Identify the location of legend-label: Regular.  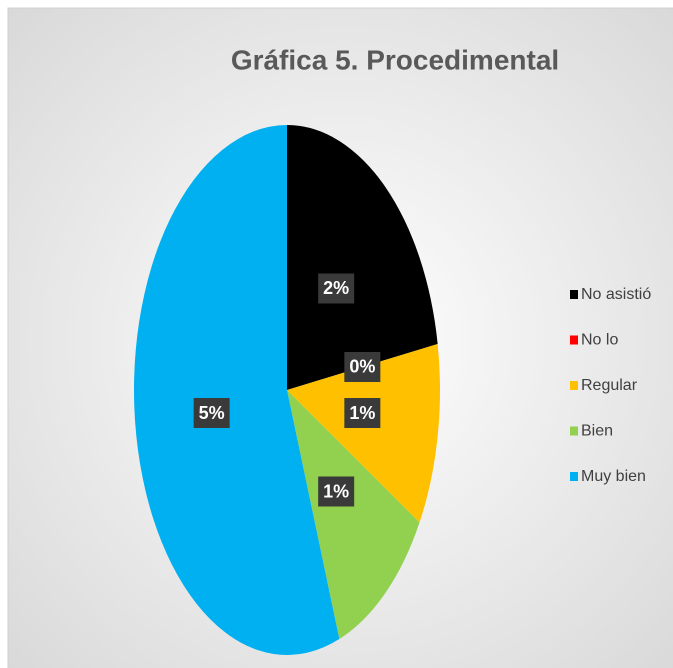
(609, 385).